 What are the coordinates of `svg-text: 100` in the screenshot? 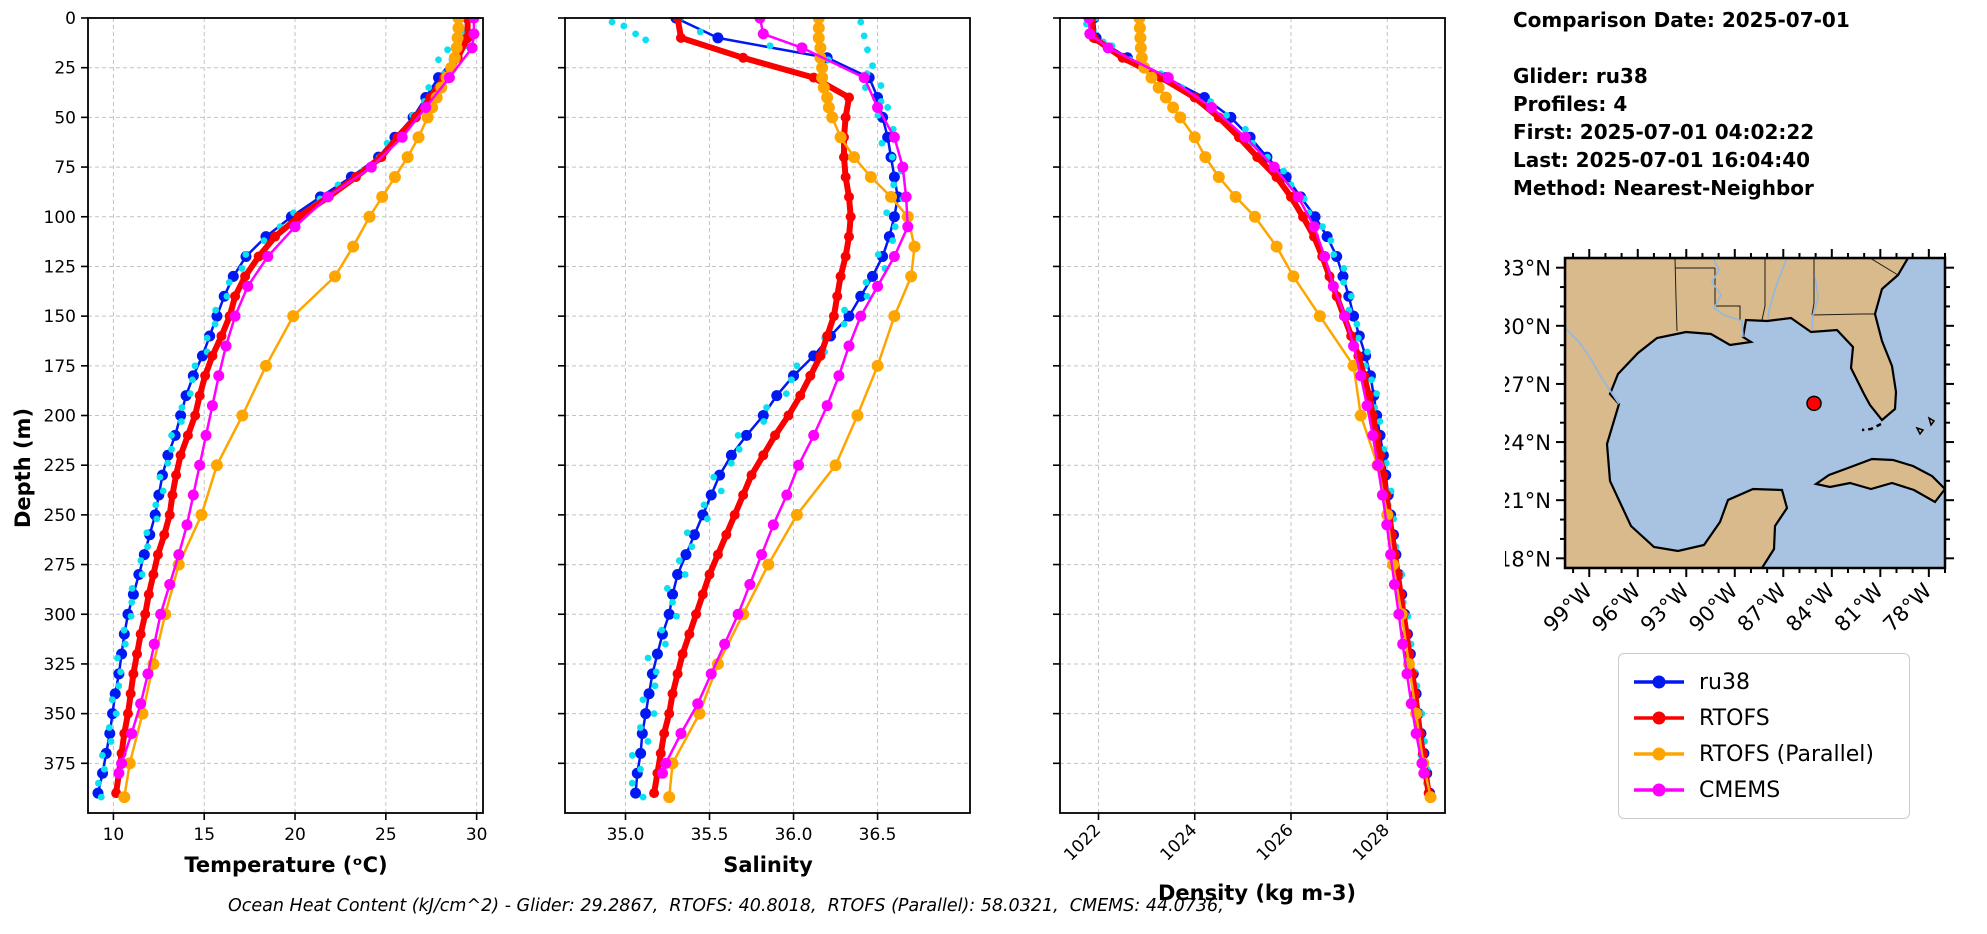 It's located at (60, 218).